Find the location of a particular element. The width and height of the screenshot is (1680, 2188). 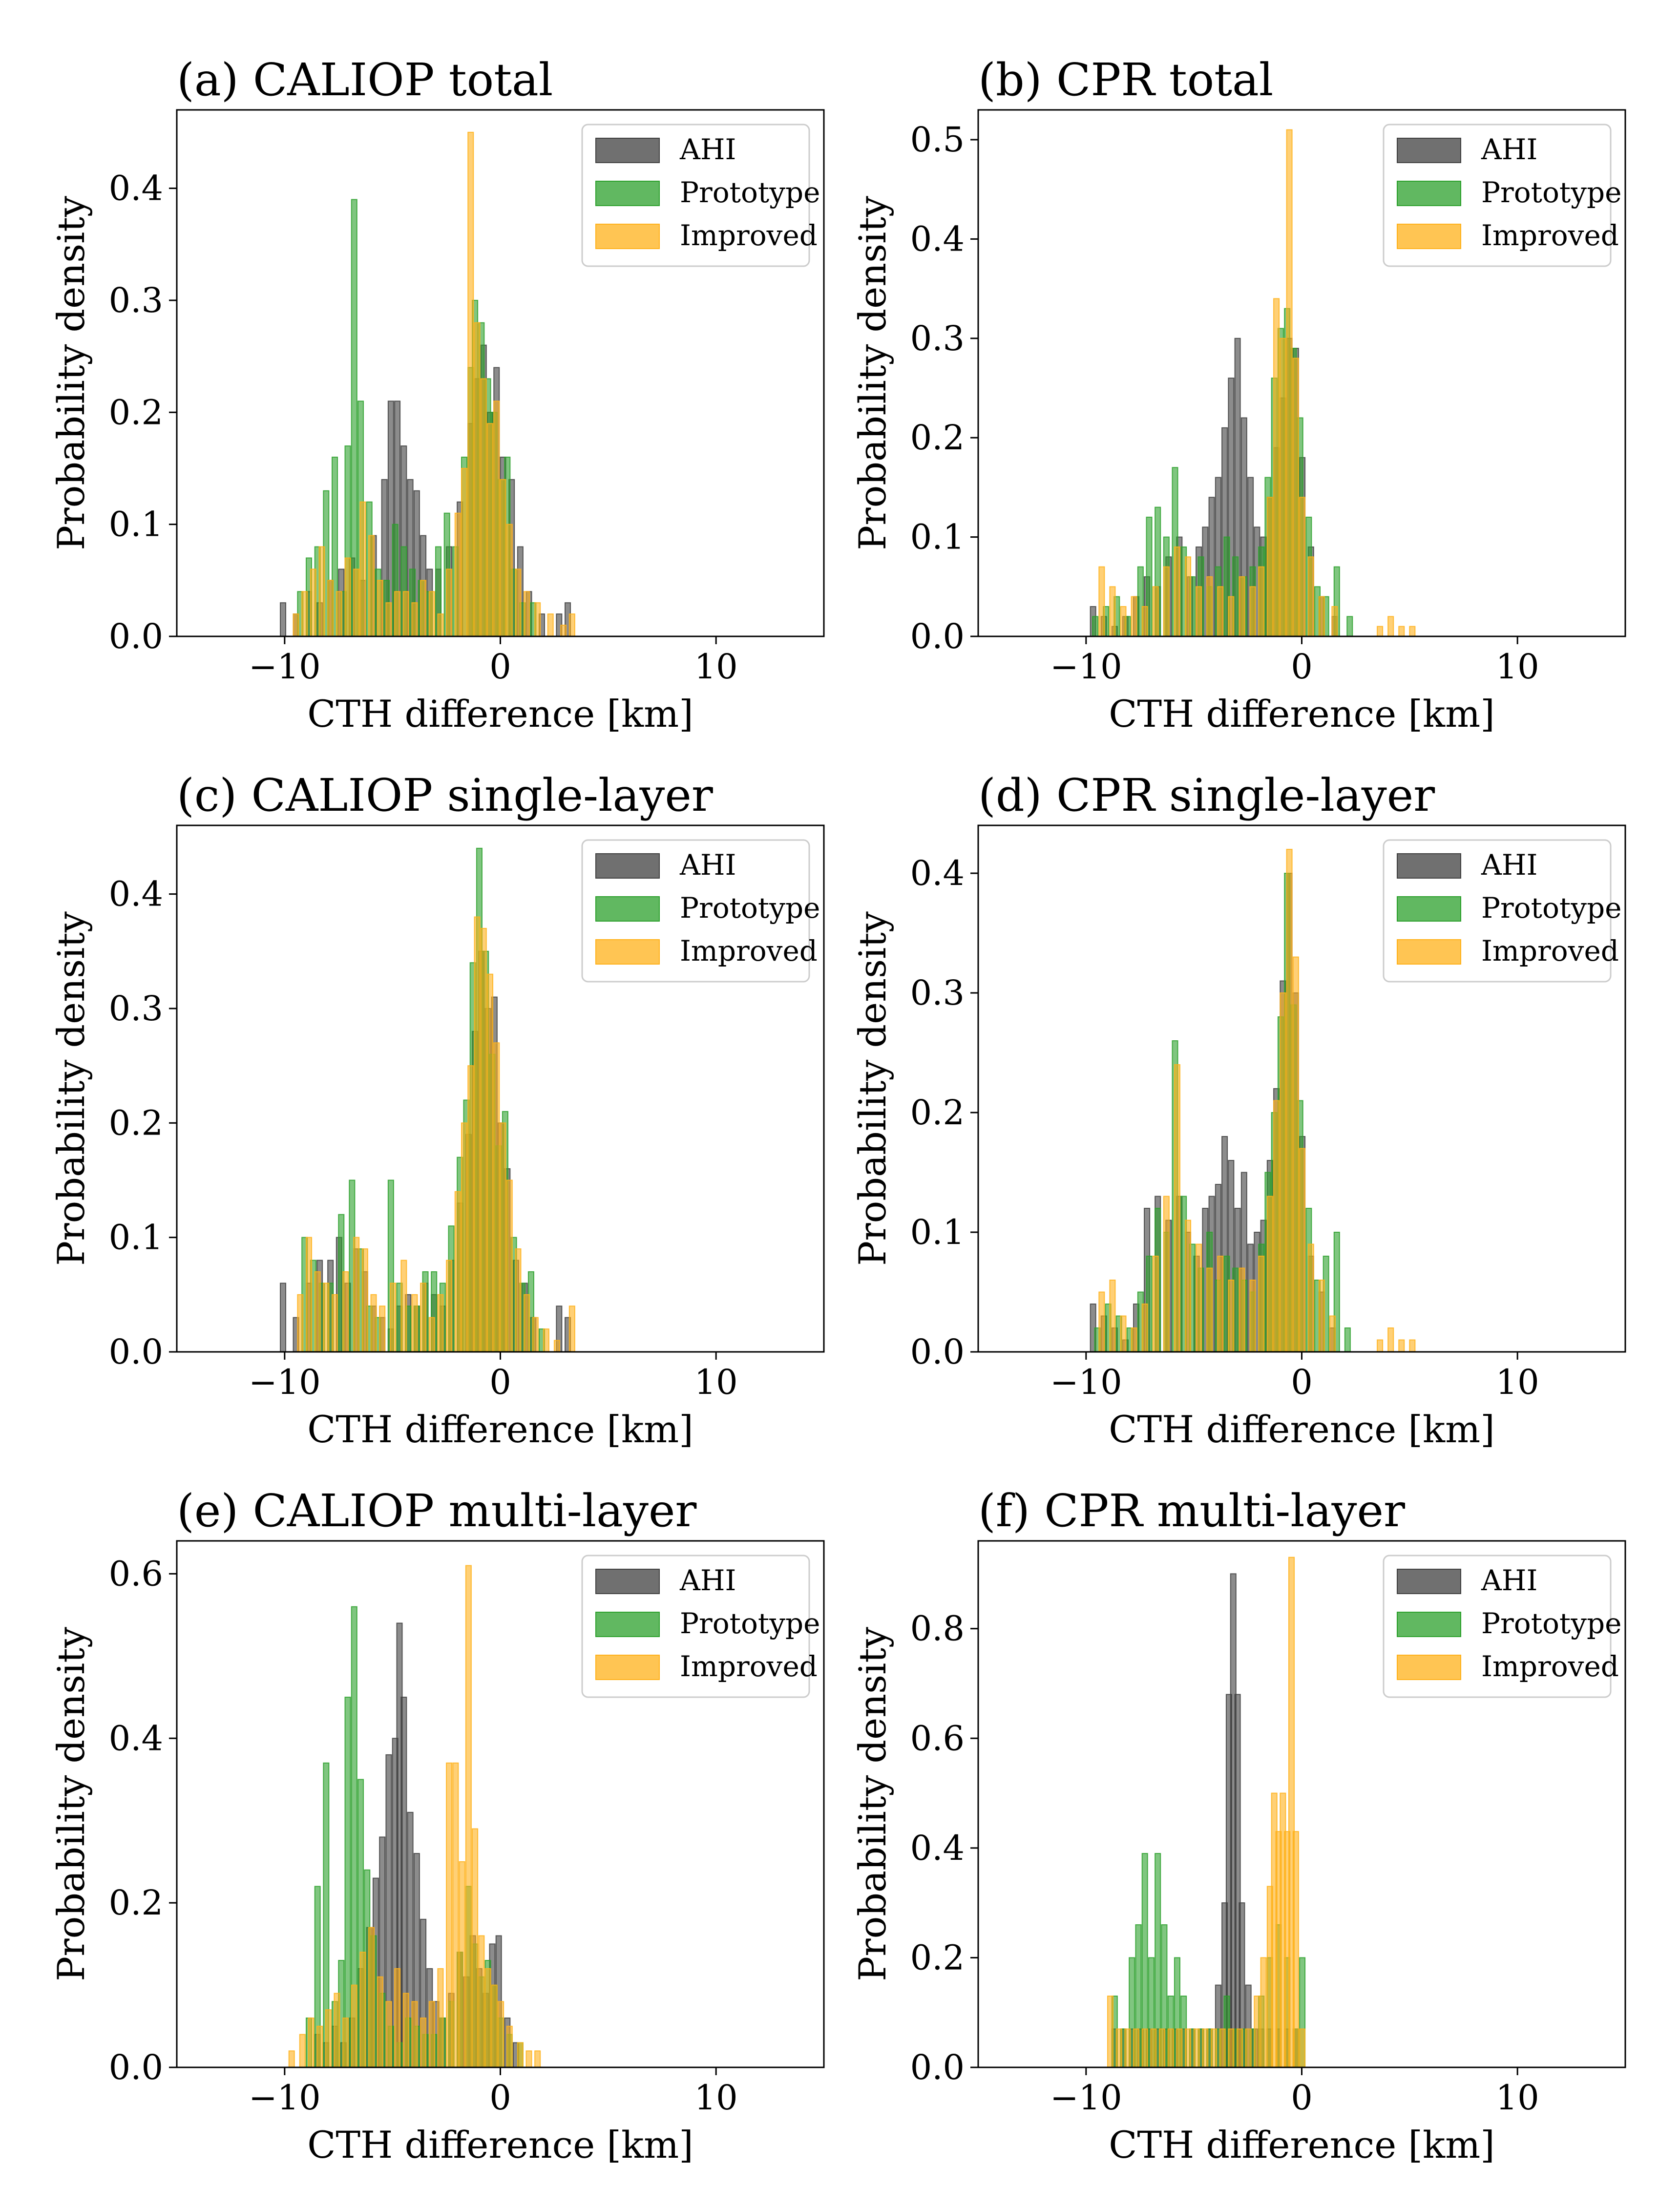

panel-title: (e) CALIOP multi-layer is located at coordinates (436, 1511).